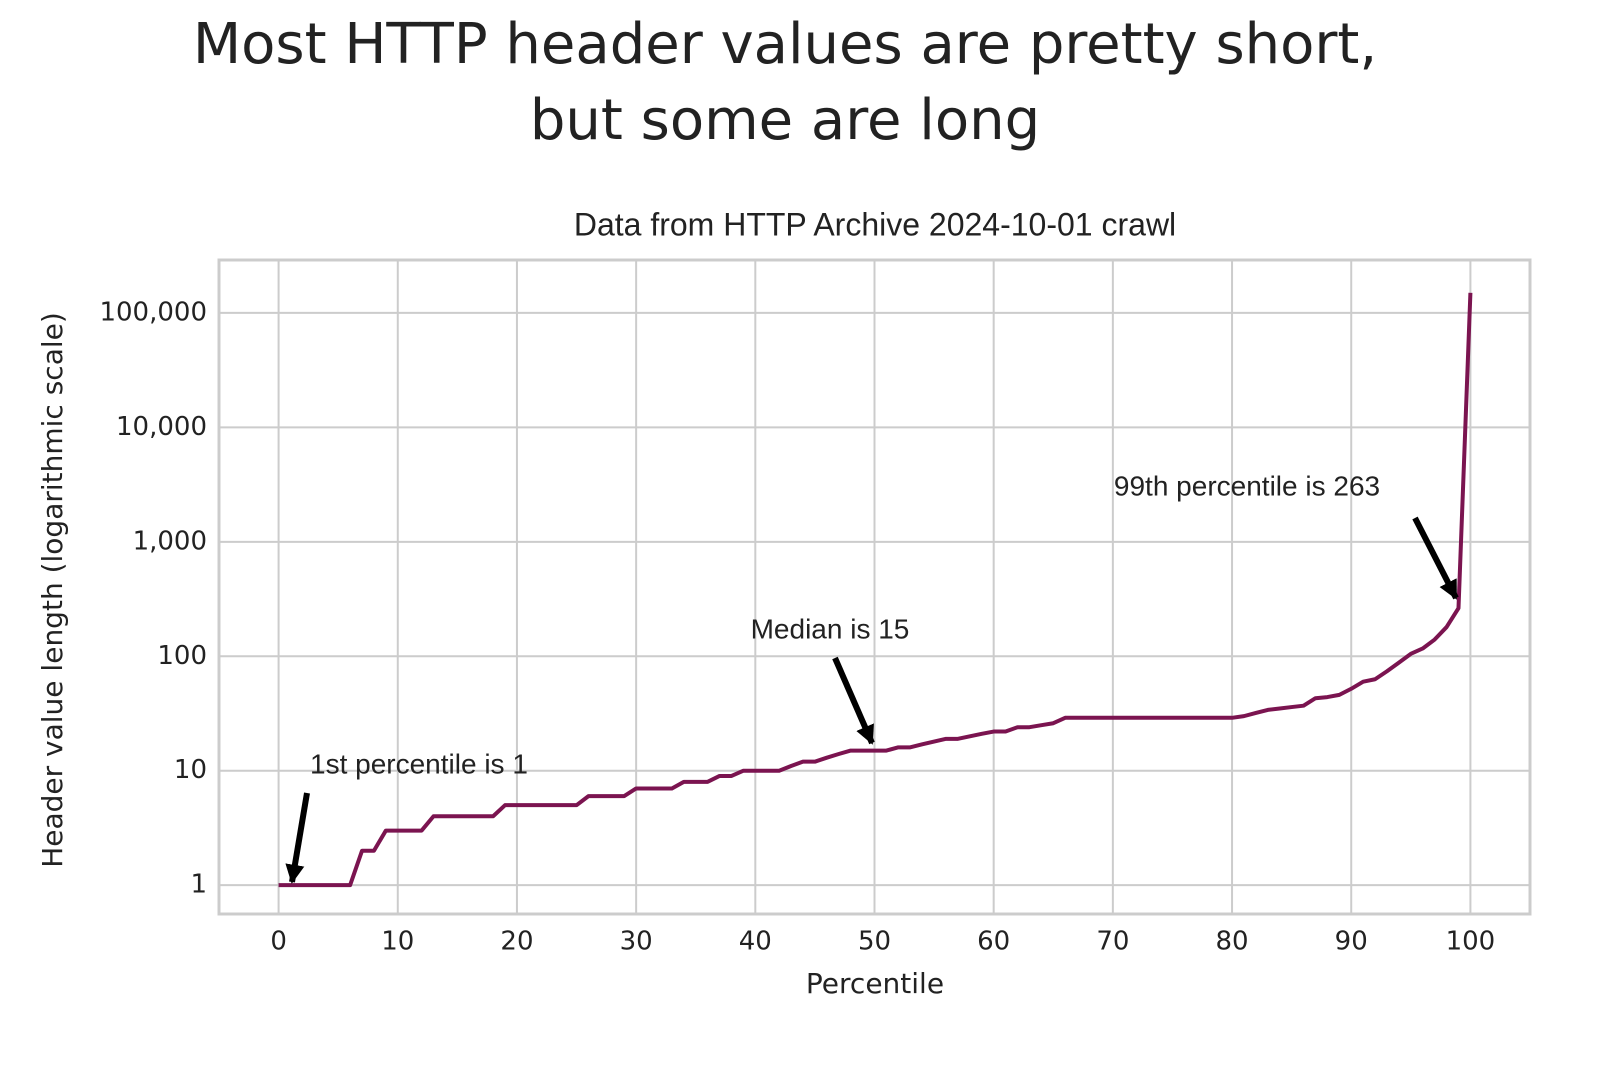  Describe the element at coordinates (397, 942) in the screenshot. I see `x-tick-label: 10` at that location.